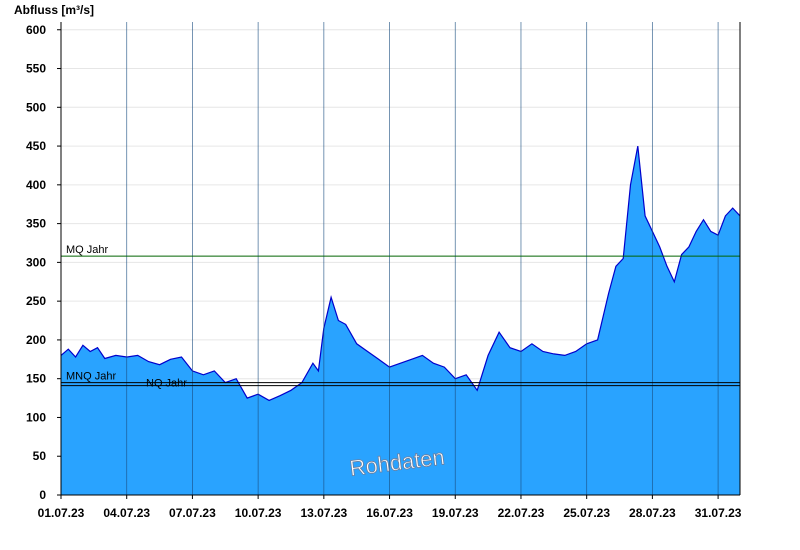  I want to click on x-tick-label-22.07.23: 22.07.23, so click(521, 513).